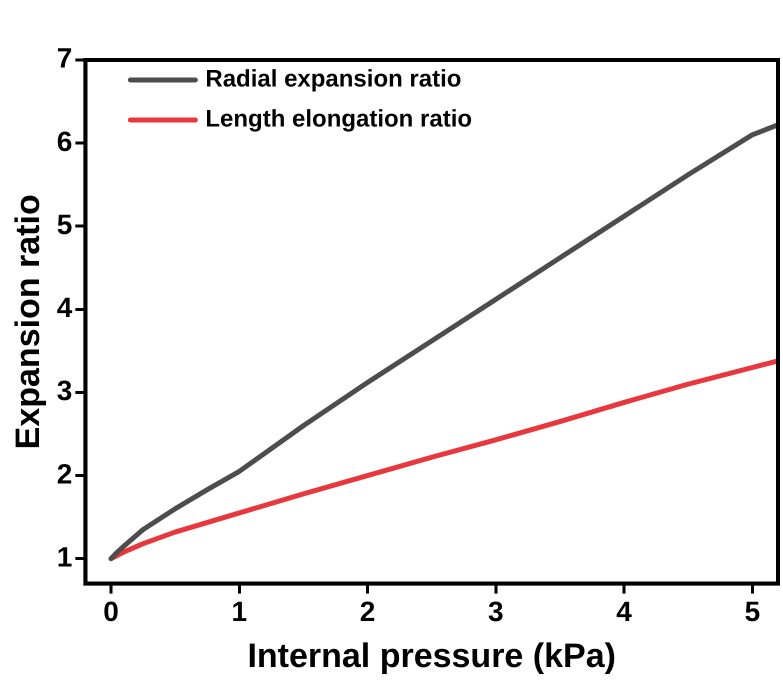  I want to click on legend-label: Radial expansion ratio, so click(333, 79).